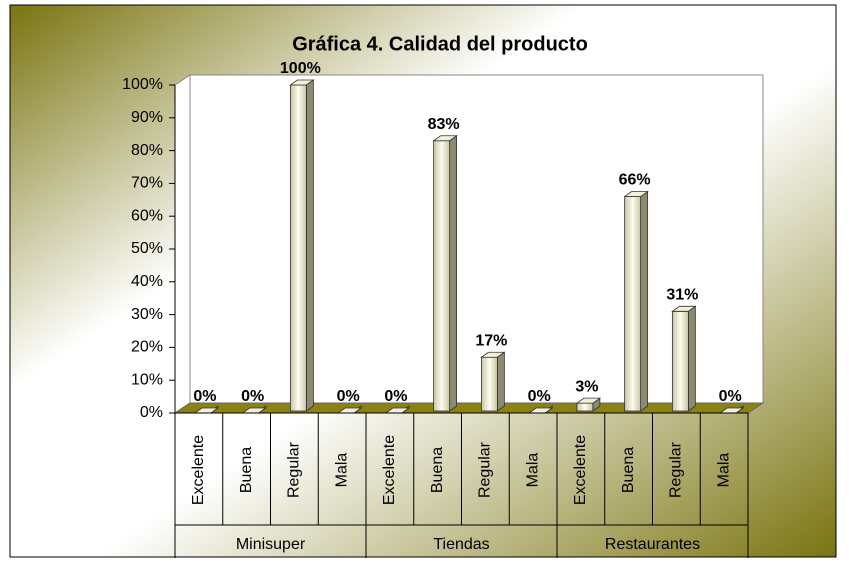 The image size is (849, 563). Describe the element at coordinates (147, 379) in the screenshot. I see `y-tick-label: 10%` at that location.